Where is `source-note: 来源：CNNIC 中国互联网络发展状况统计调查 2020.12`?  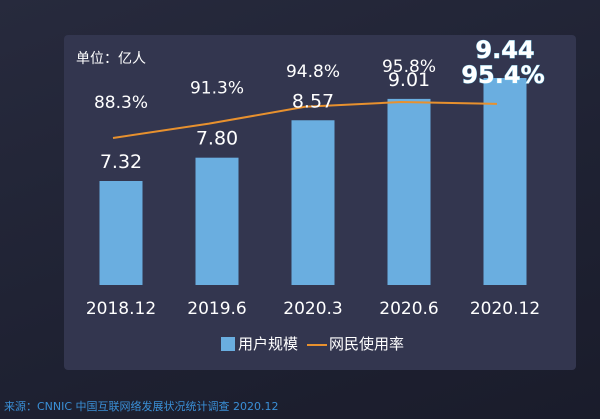 source-note: 来源：CNNIC 中国互联网络发展状况统计调查 2020.12 is located at coordinates (141, 406).